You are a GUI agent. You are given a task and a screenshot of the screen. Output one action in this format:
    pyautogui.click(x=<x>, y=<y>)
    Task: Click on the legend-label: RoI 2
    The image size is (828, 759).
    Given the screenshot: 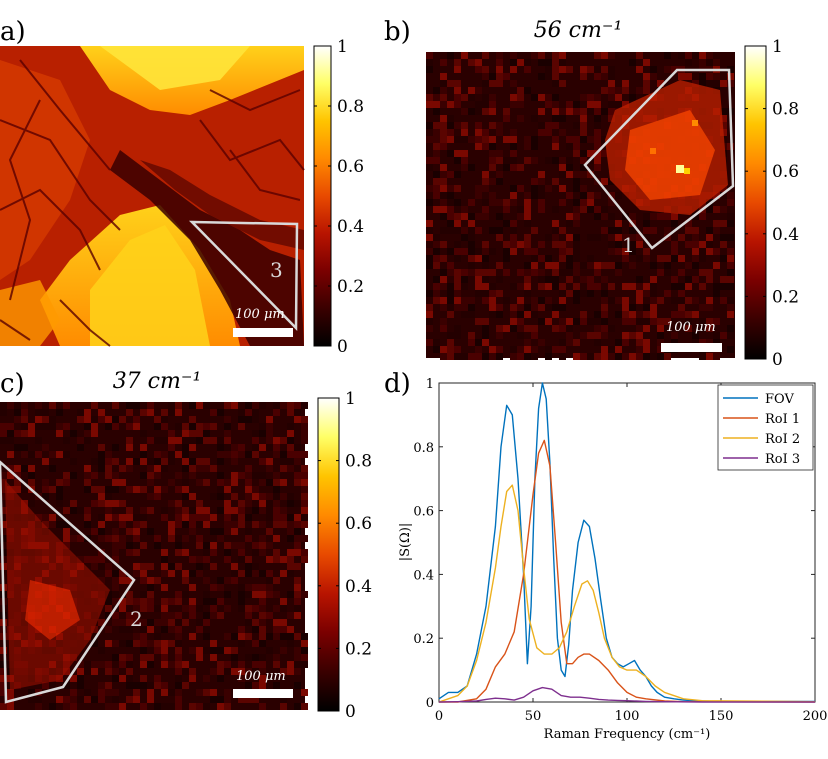 What is the action you would take?
    pyautogui.click(x=782, y=439)
    